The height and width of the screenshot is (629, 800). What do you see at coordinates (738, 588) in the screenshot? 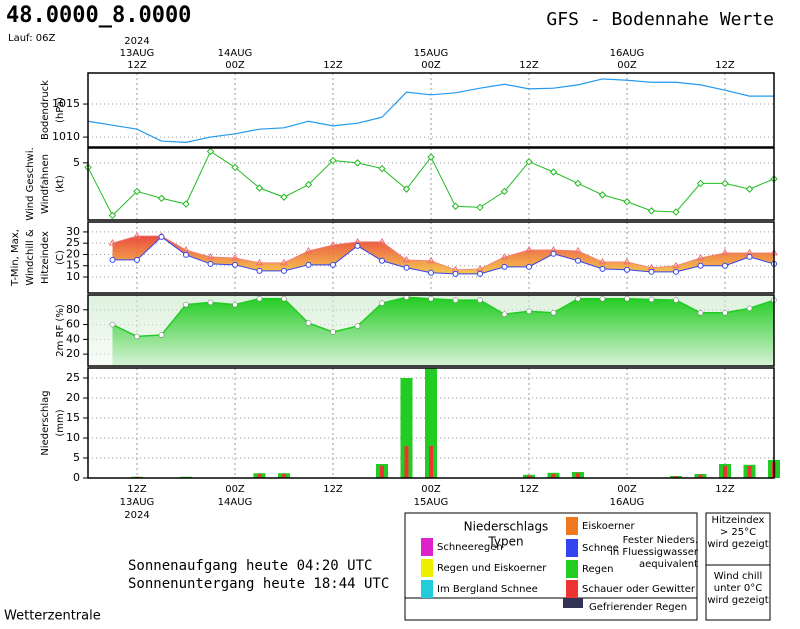
I see `legend-side-note: unter 0°C` at bounding box center [738, 588].